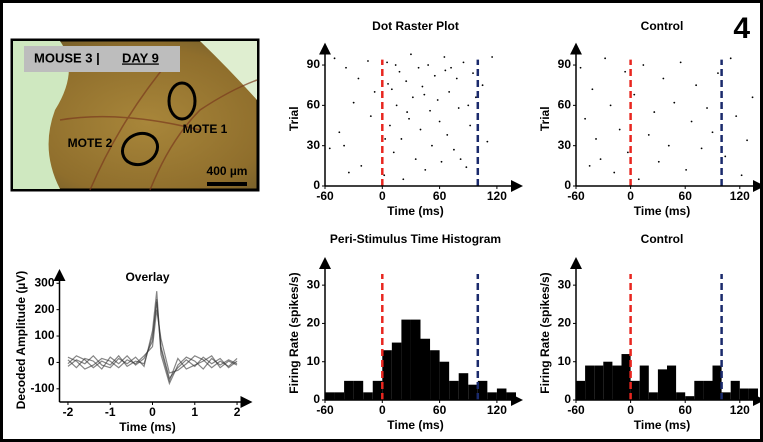 The width and height of the screenshot is (763, 442). What do you see at coordinates (741, 28) in the screenshot?
I see `panel-label: 4` at bounding box center [741, 28].